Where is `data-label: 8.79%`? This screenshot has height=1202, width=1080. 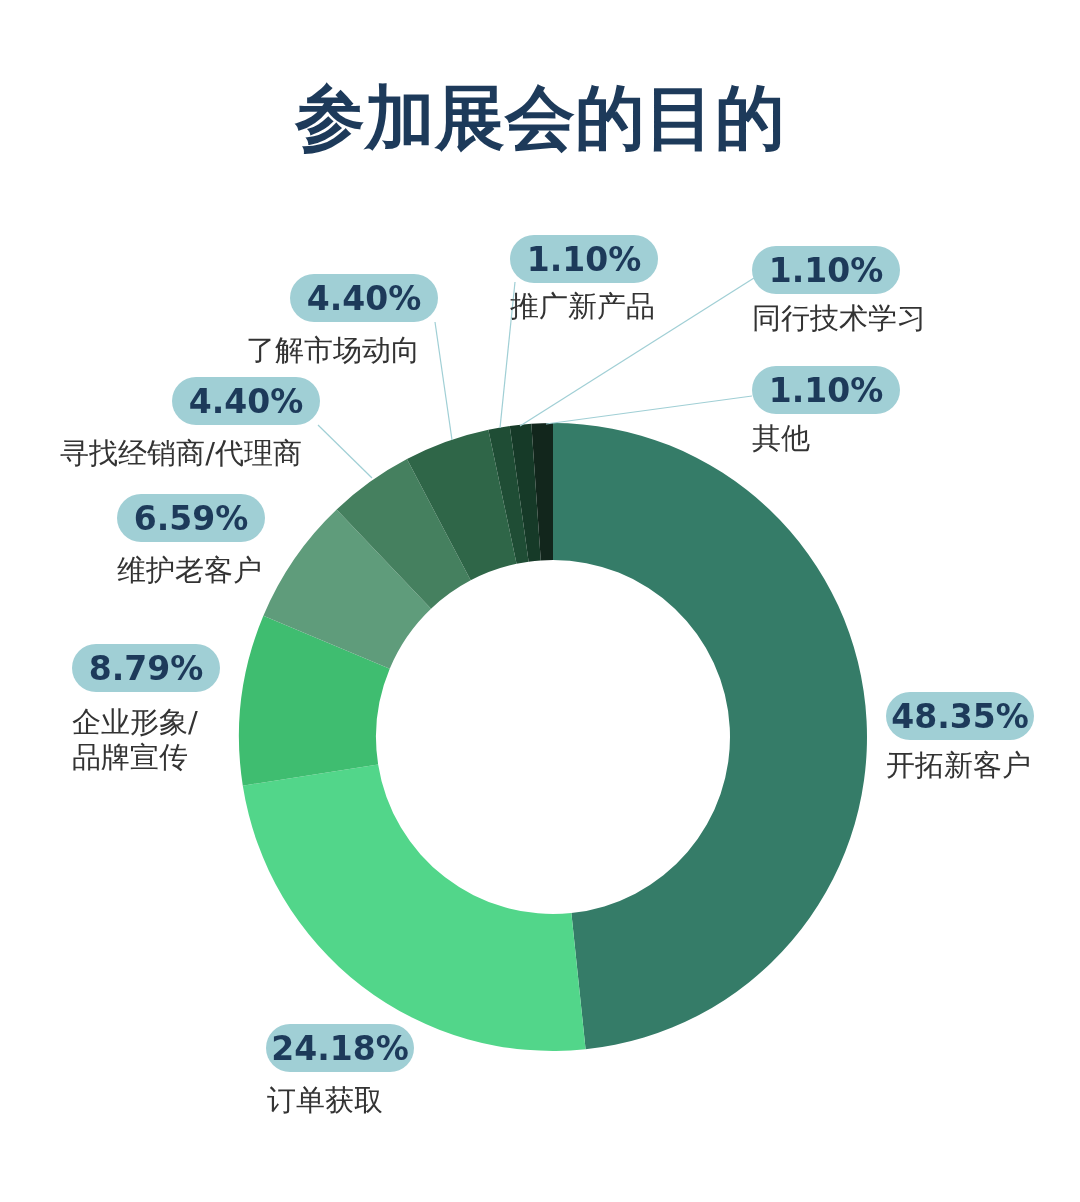
data-label: 8.79% is located at coordinates (146, 668).